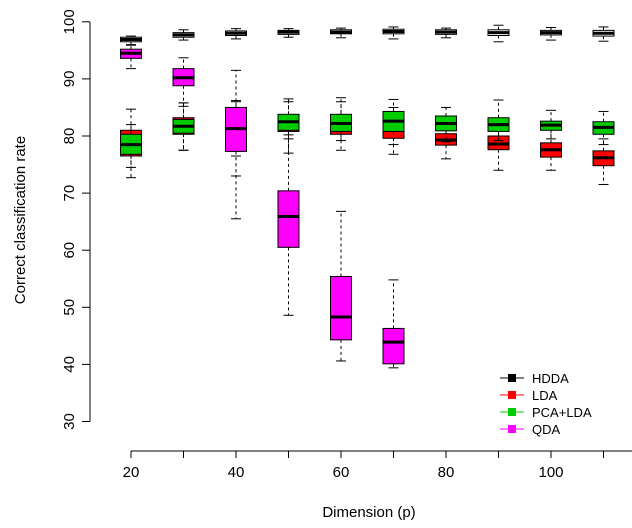 The height and width of the screenshot is (528, 632). What do you see at coordinates (69, 250) in the screenshot?
I see `y-tick-label: 60` at bounding box center [69, 250].